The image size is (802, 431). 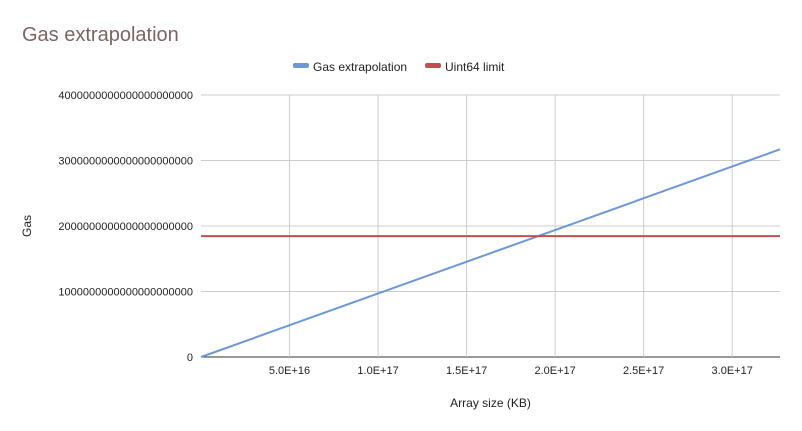 I want to click on y-tick-label: 2000000000000000000000, so click(x=125, y=227).